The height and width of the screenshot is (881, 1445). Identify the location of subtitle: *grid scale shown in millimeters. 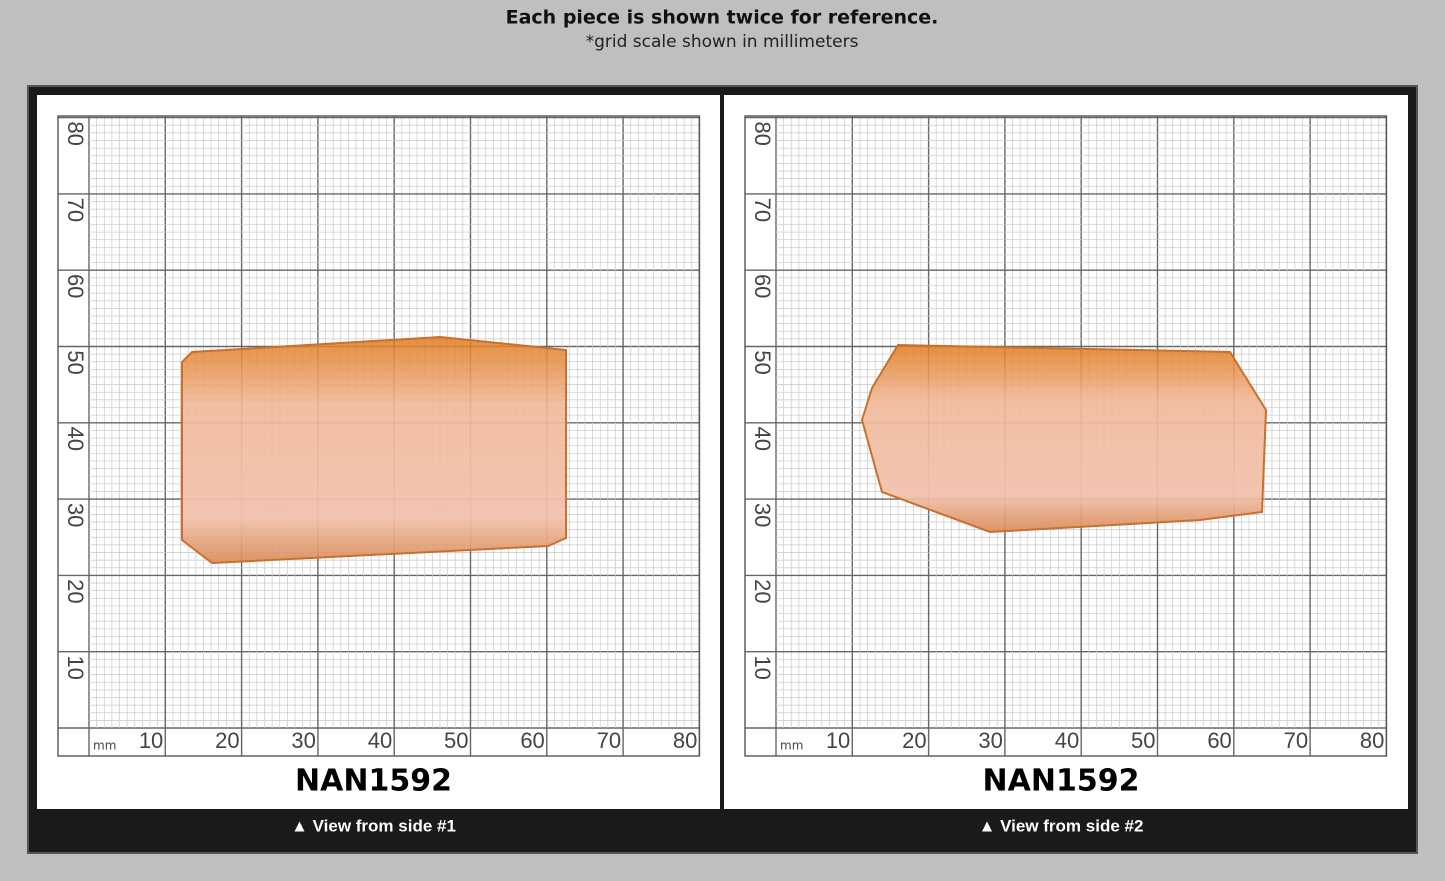
(722, 42).